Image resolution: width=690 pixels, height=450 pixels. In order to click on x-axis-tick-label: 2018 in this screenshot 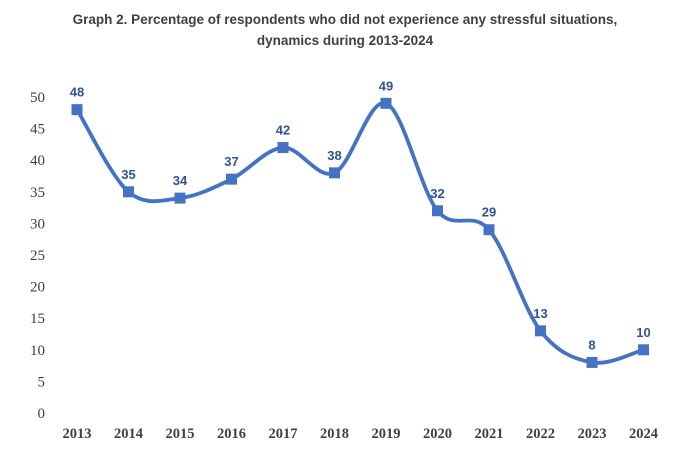, I will do `click(334, 434)`.